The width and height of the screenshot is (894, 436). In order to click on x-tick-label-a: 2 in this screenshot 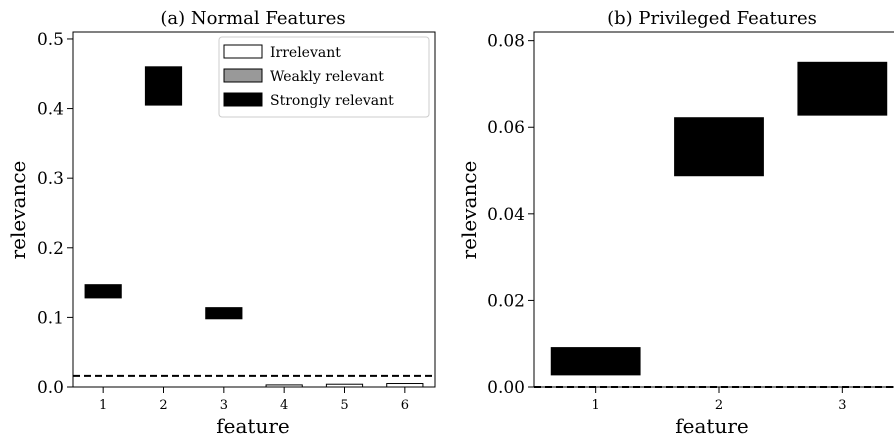, I will do `click(163, 405)`.